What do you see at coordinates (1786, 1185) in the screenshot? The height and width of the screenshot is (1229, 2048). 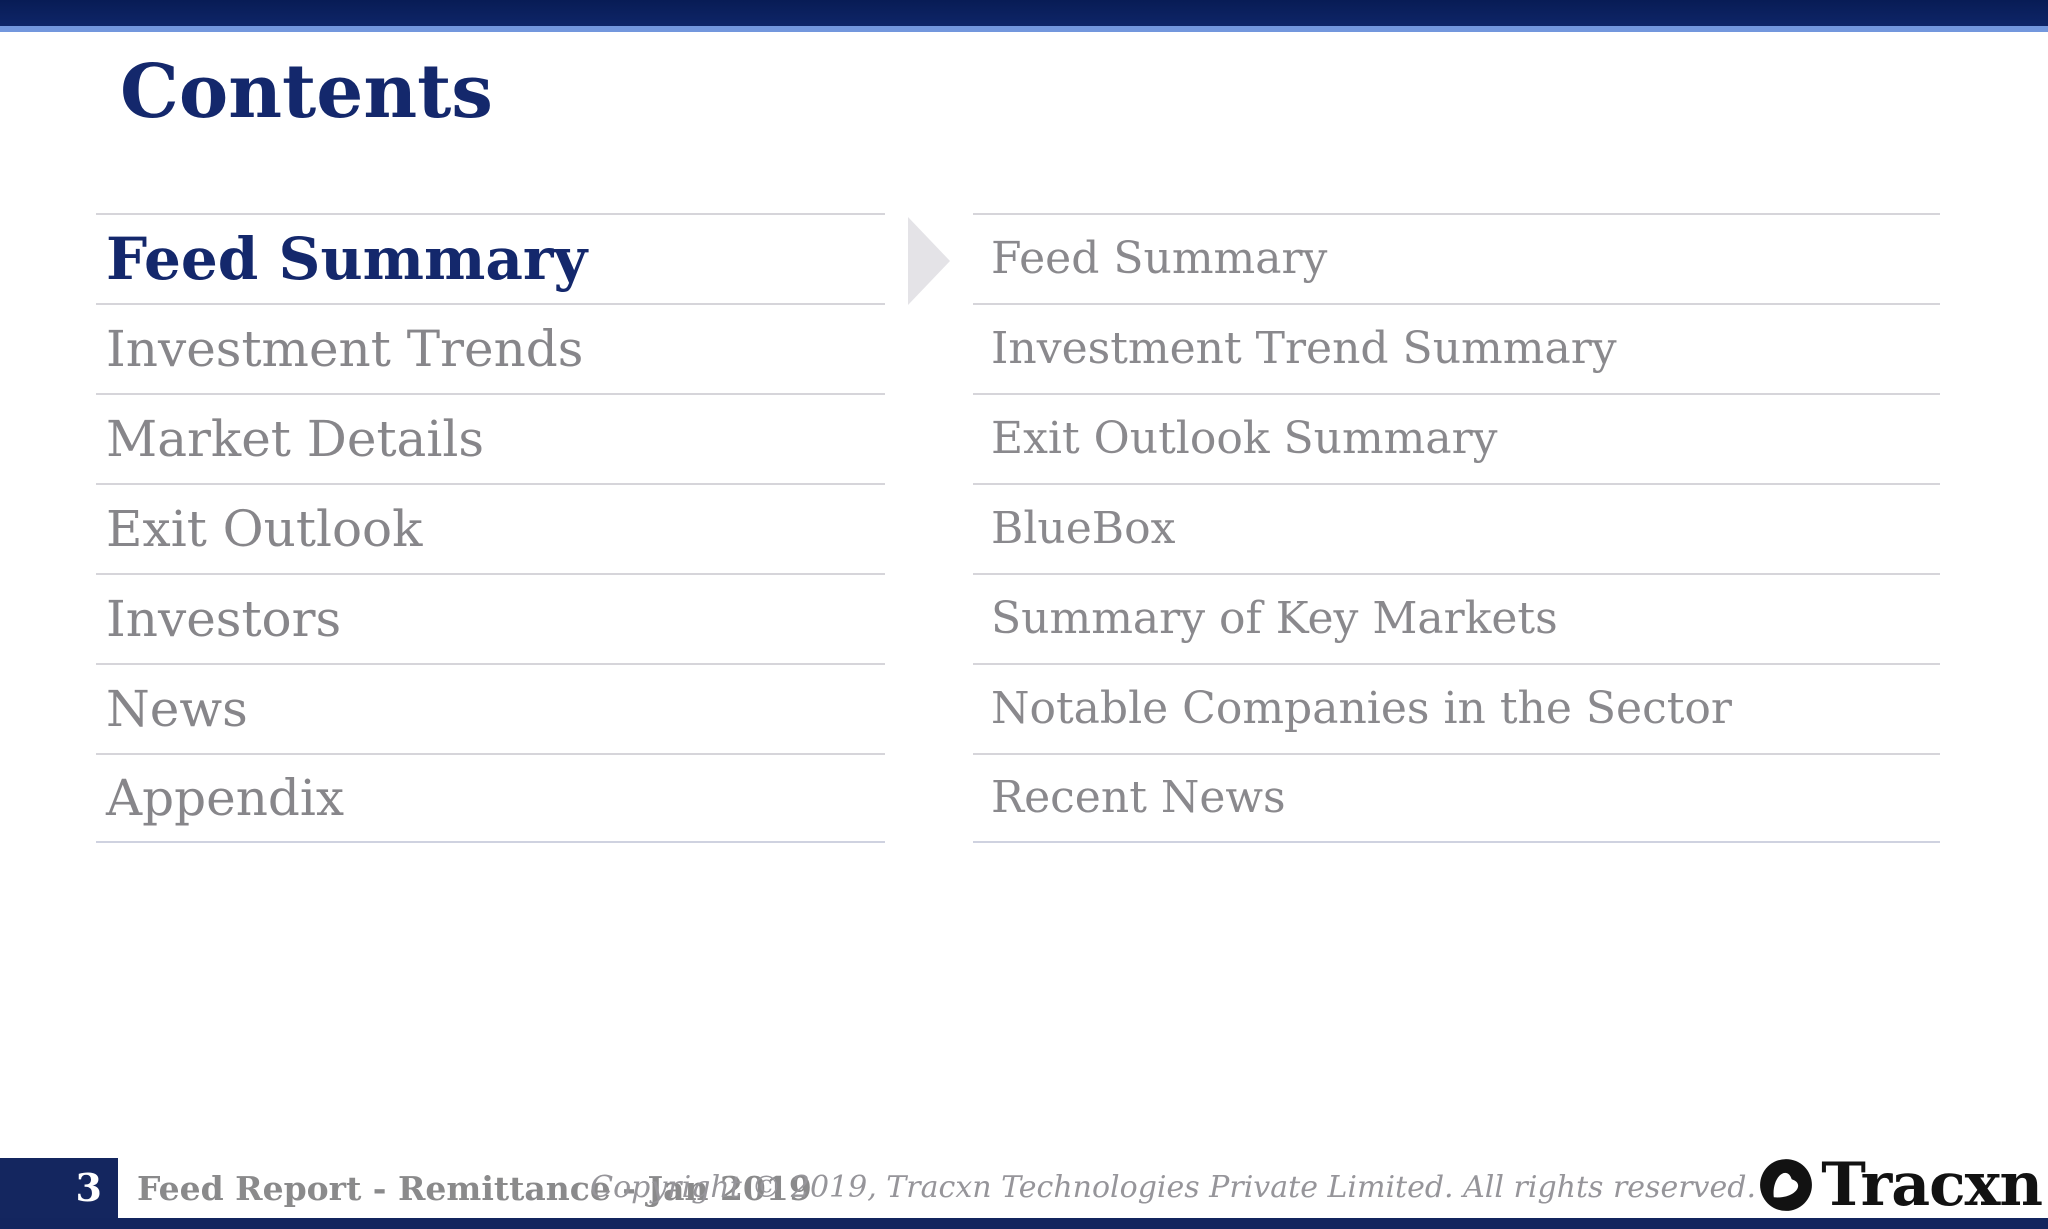 I see `tracxn-logo-icon` at bounding box center [1786, 1185].